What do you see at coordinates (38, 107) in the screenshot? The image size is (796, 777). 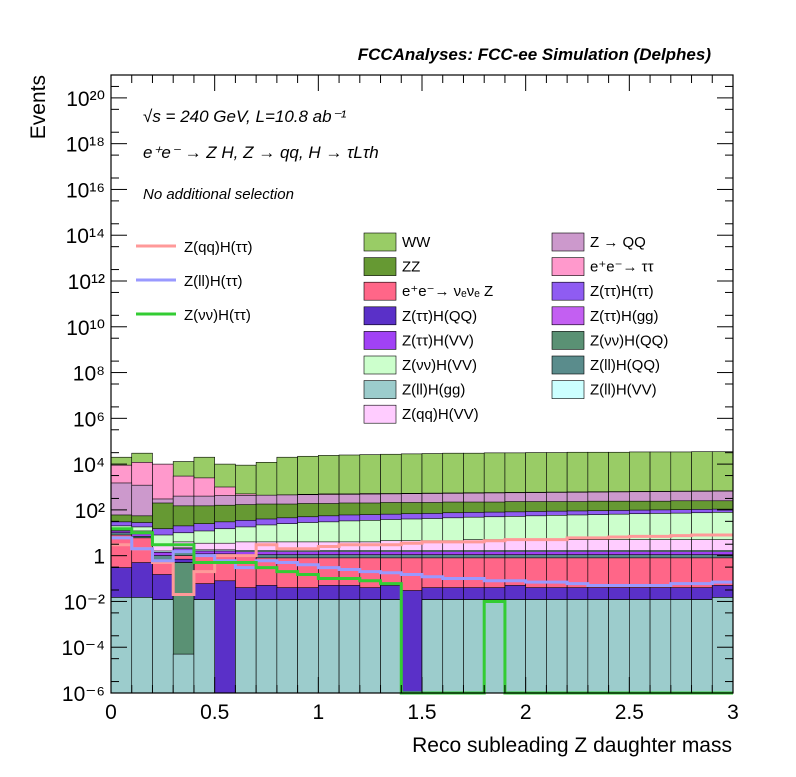 I see `y-axis-label: Events` at bounding box center [38, 107].